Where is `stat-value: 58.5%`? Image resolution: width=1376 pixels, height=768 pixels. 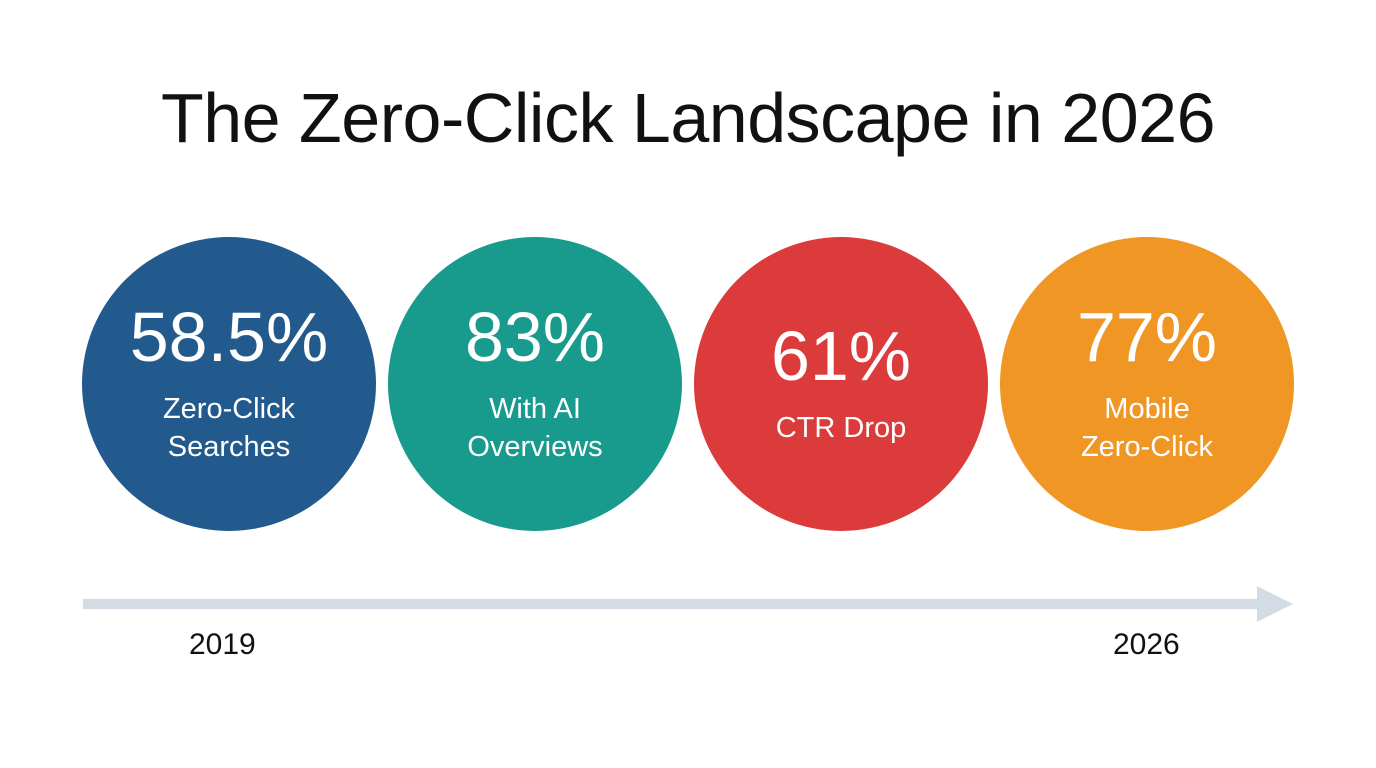
stat-value: 58.5% is located at coordinates (229, 337).